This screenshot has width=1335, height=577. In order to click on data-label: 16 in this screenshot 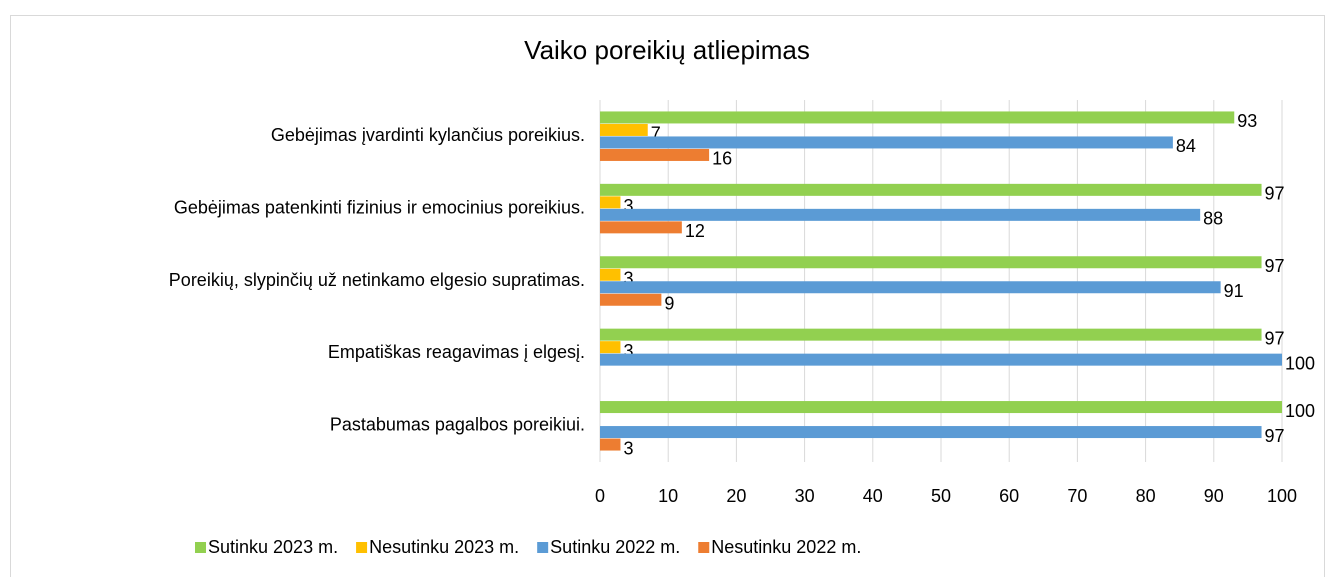, I will do `click(722, 159)`.